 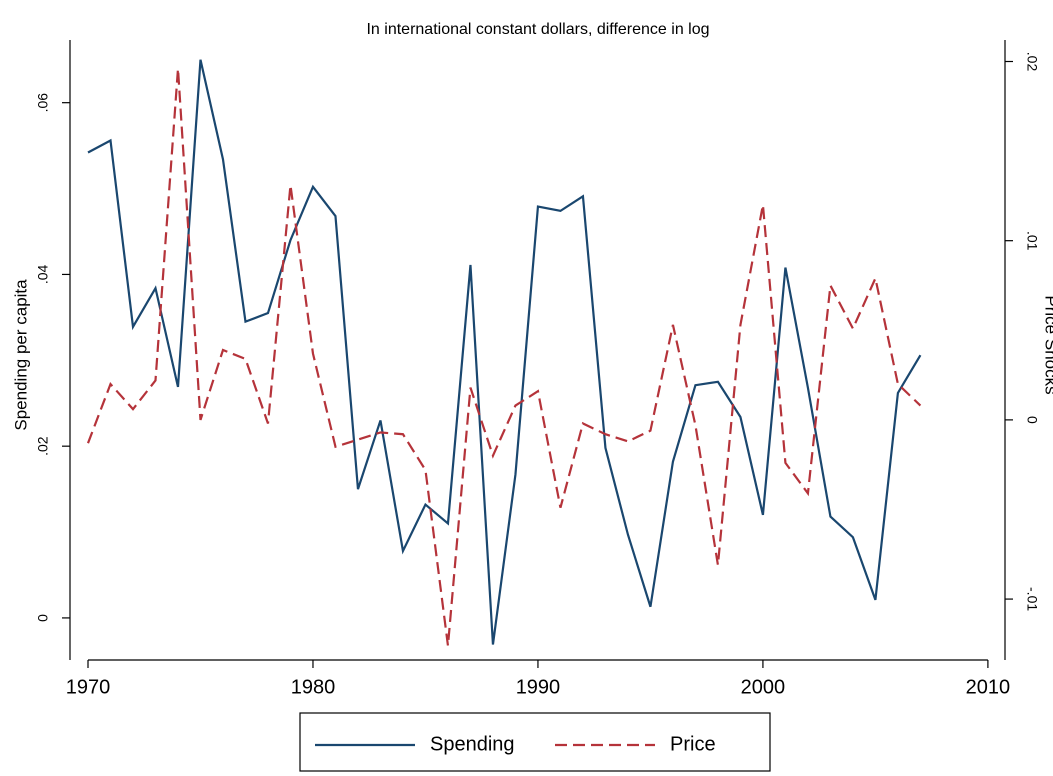 I want to click on y2-tick-label: .01, so click(x=1032, y=241).